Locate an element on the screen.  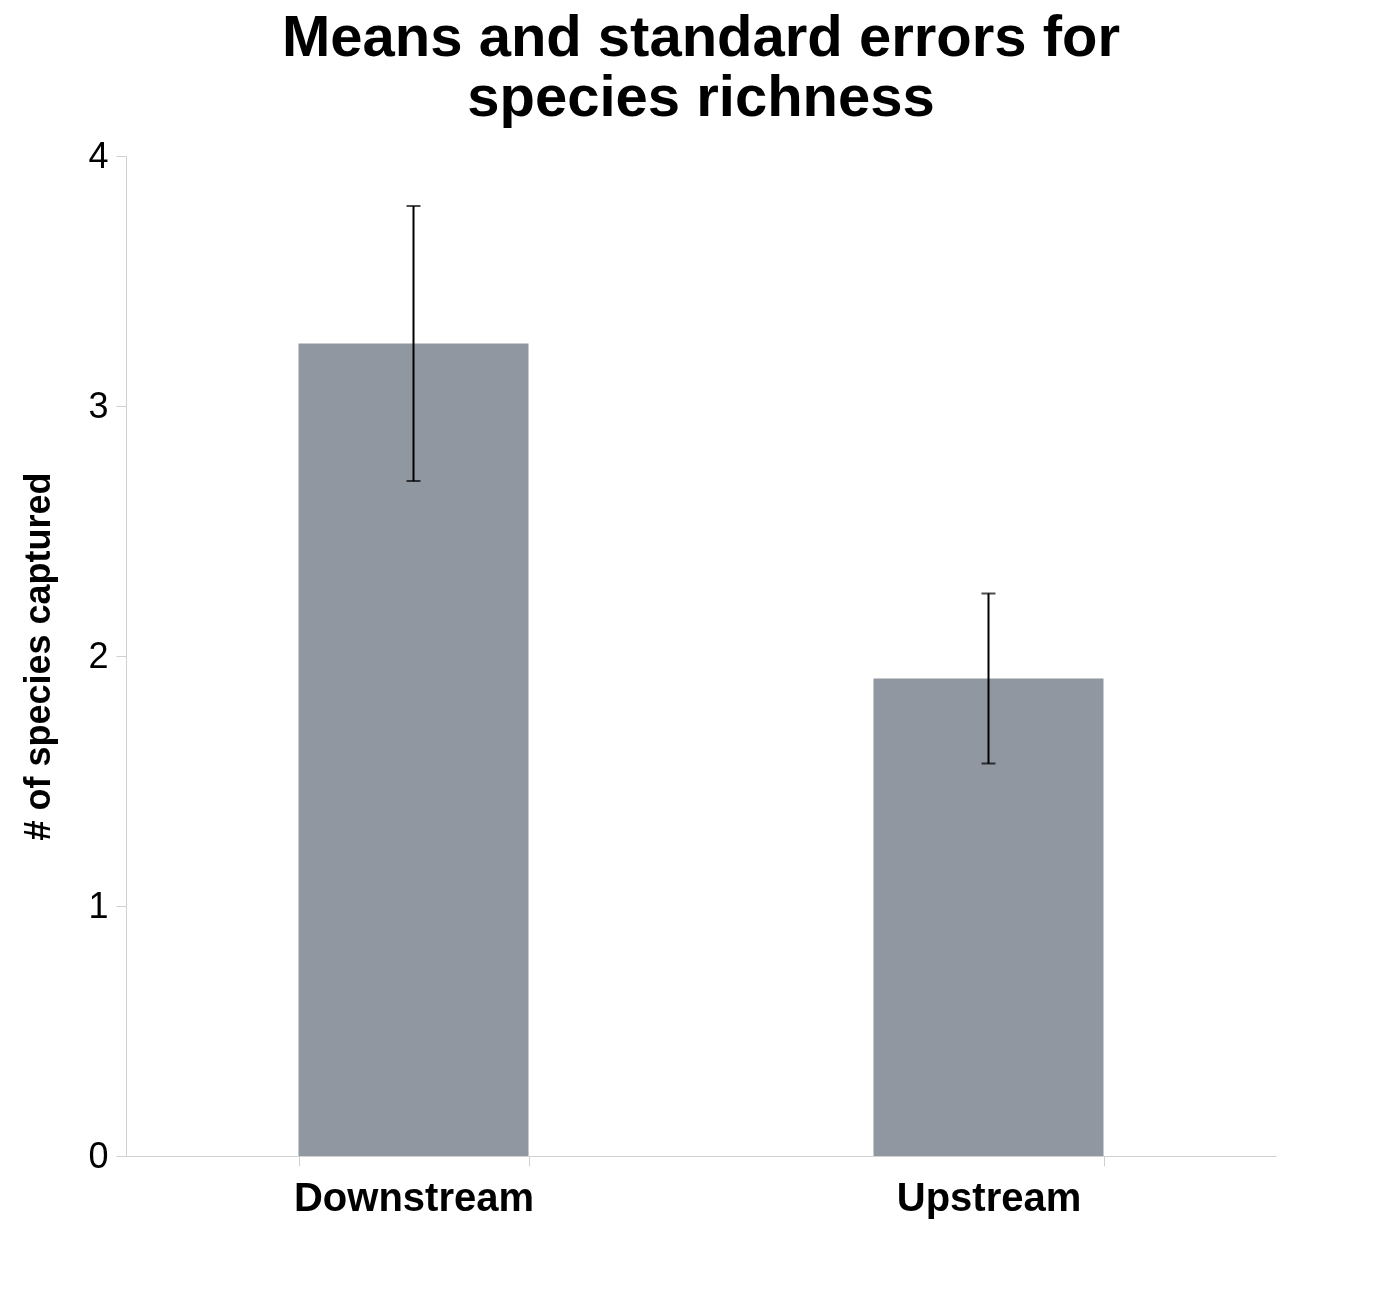
y-tick-label: 4 is located at coordinates (98, 155).